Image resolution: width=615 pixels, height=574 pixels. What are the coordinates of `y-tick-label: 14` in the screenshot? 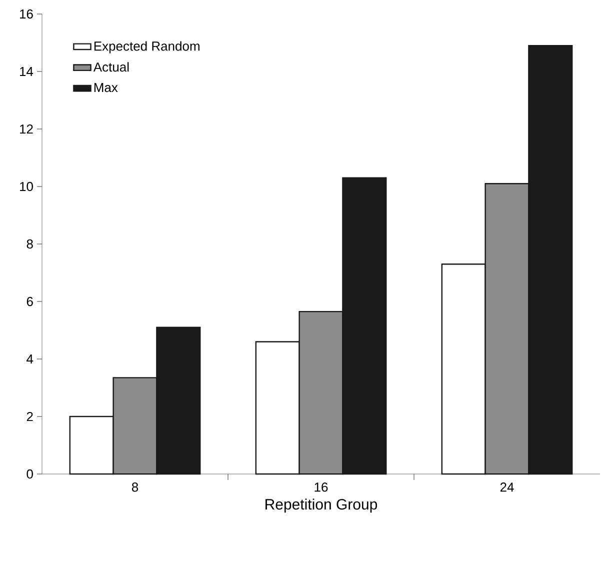 It's located at (27, 71).